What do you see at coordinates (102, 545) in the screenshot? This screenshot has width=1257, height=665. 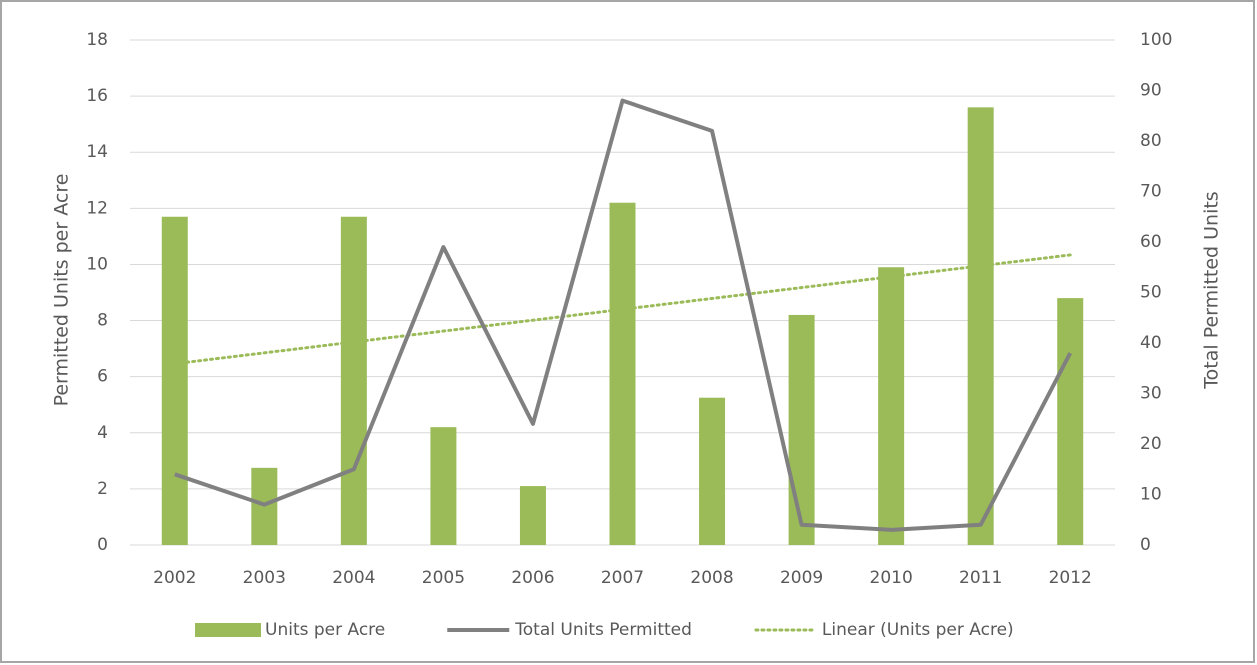 I see `y-tick-label: 0` at bounding box center [102, 545].